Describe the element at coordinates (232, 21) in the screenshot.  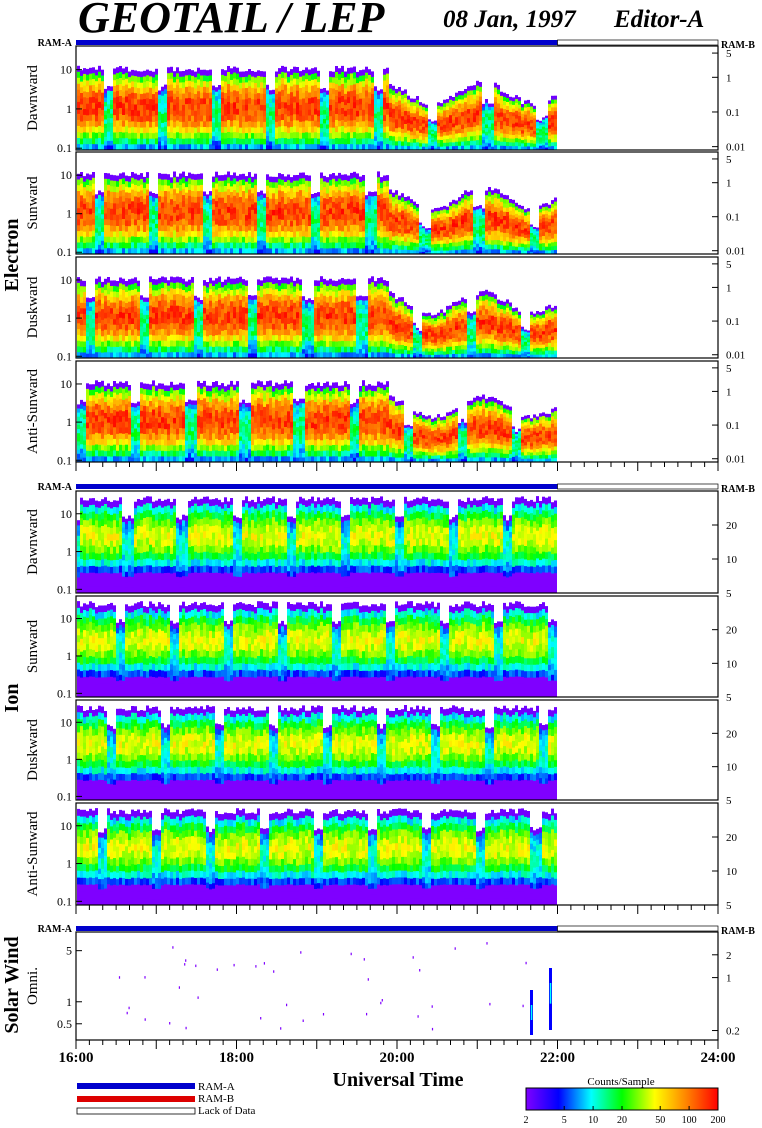
I see `chart-title: GEOTAIL / LEP` at that location.